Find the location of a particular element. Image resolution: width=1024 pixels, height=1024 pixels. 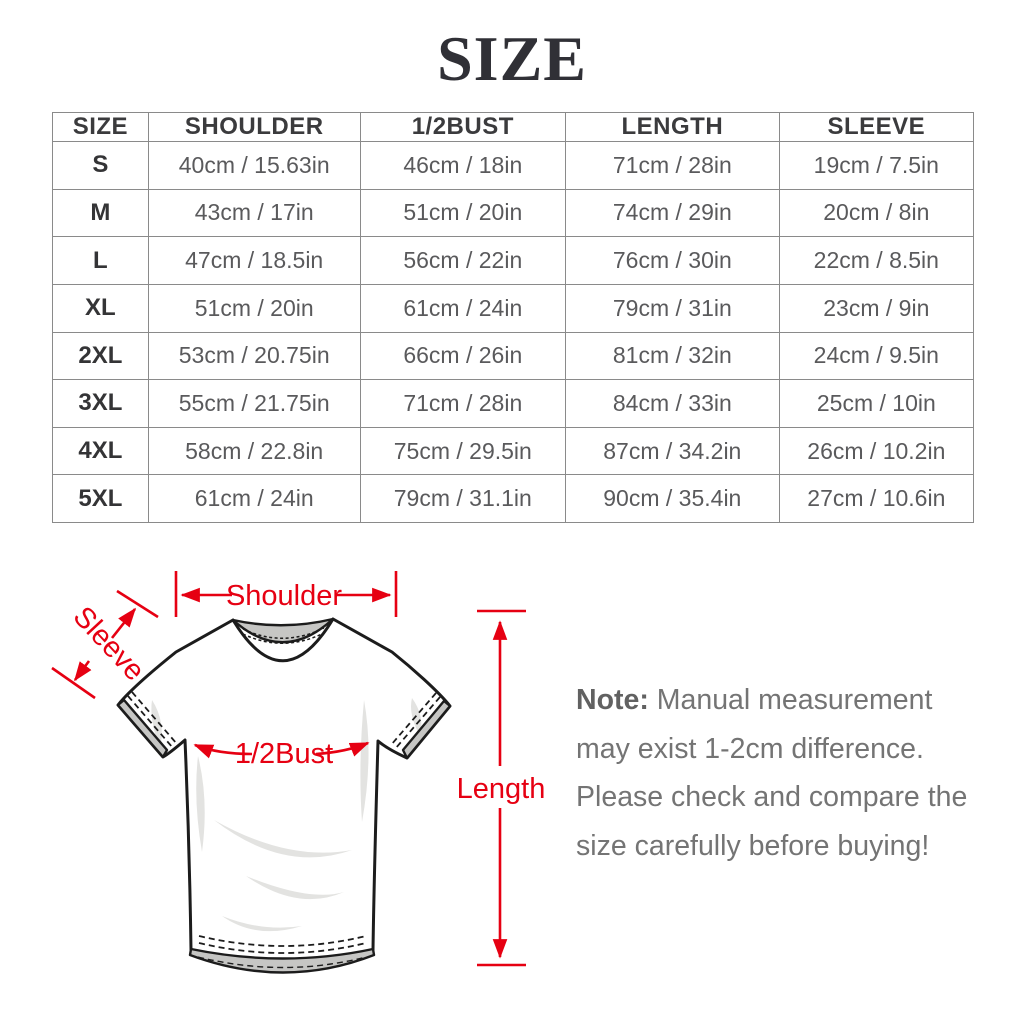

shoulder-label: Shoulder is located at coordinates (284, 596).